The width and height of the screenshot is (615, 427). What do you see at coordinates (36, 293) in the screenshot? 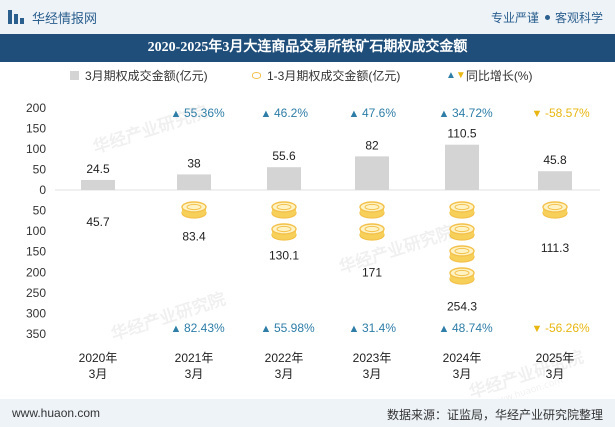
I see `y-tick-label: 250` at bounding box center [36, 293].